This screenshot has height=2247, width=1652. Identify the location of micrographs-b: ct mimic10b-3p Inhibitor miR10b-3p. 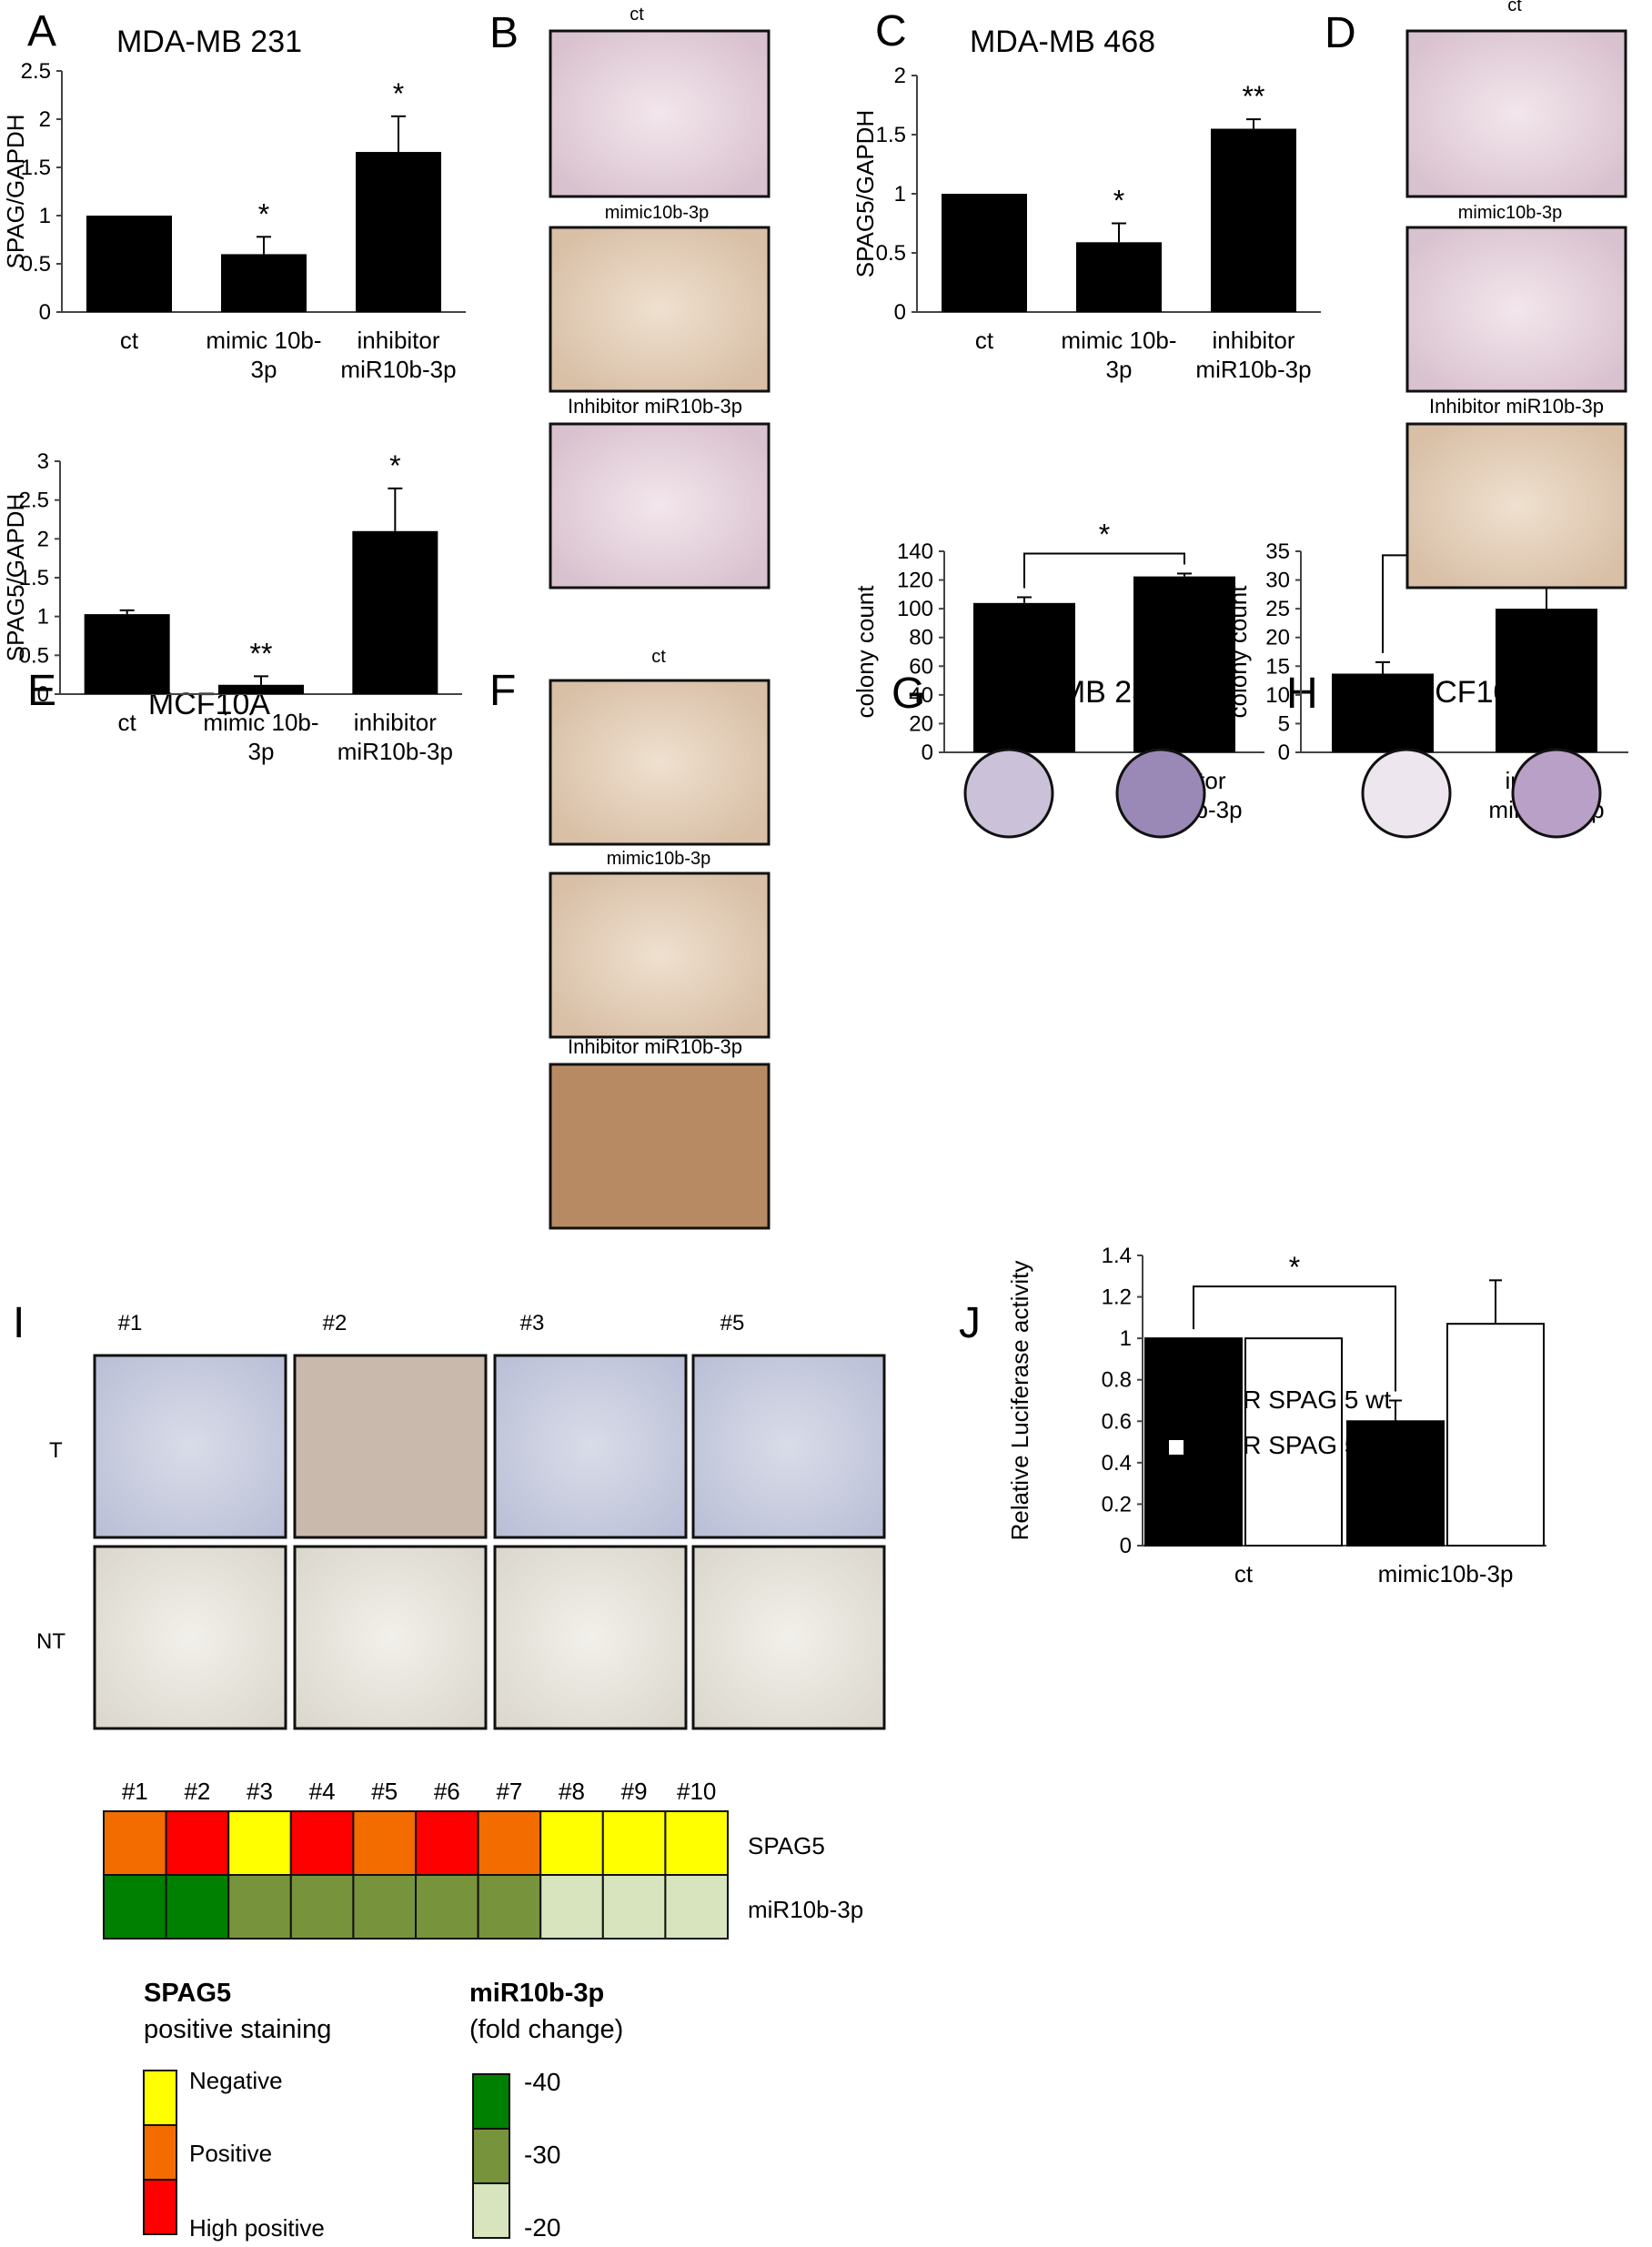
(660, 297).